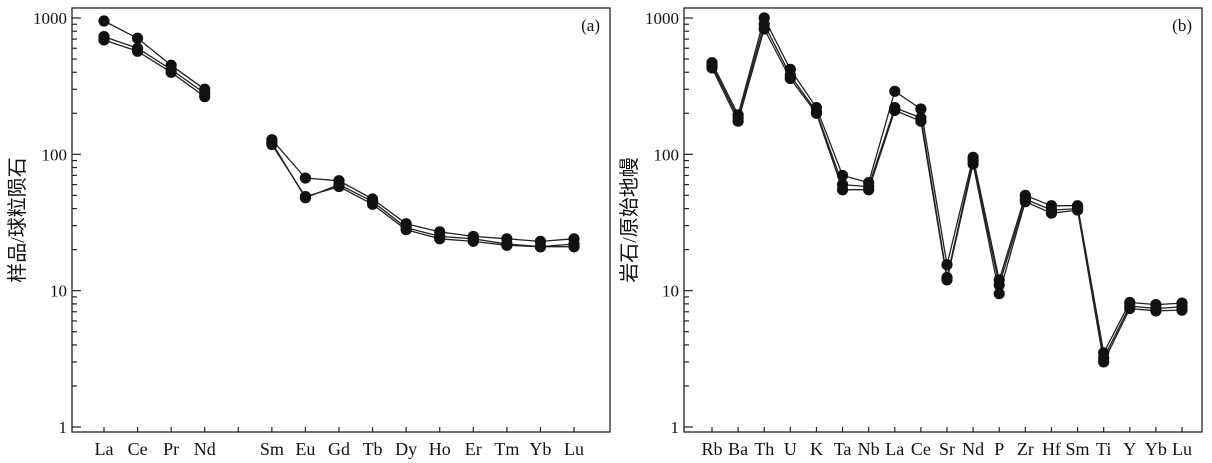 This screenshot has width=1212, height=463. Describe the element at coordinates (1078, 449) in the screenshot. I see `x-tick-label: Sm` at that location.